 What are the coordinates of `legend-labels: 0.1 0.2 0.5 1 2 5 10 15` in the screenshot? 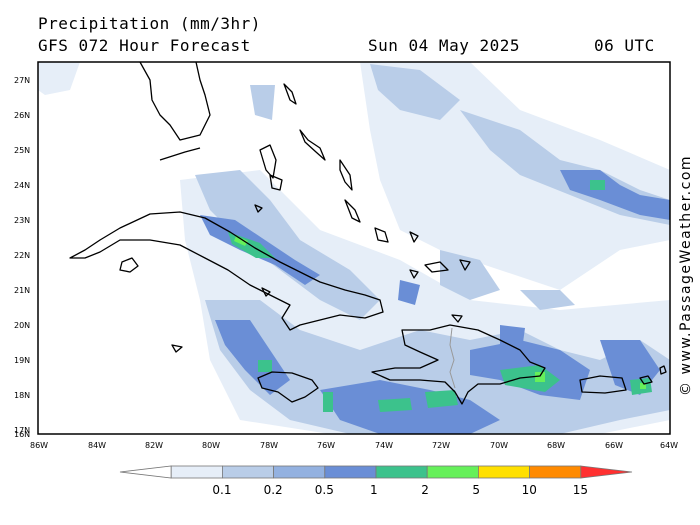 It's located at (400, 490).